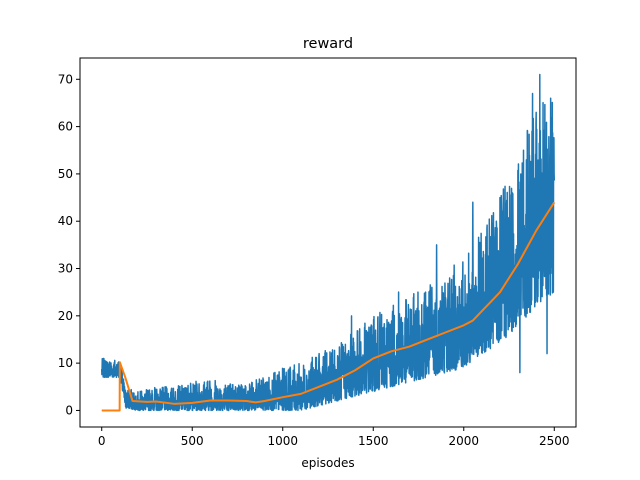 The height and width of the screenshot is (480, 640). What do you see at coordinates (65, 221) in the screenshot?
I see `y-tick-label: 40` at bounding box center [65, 221].